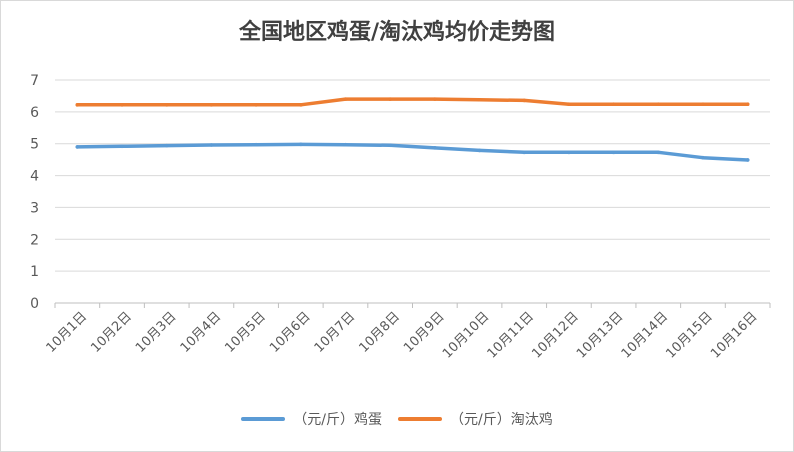 This screenshot has height=452, width=794. I want to click on y-tick-label: 4, so click(34, 177).